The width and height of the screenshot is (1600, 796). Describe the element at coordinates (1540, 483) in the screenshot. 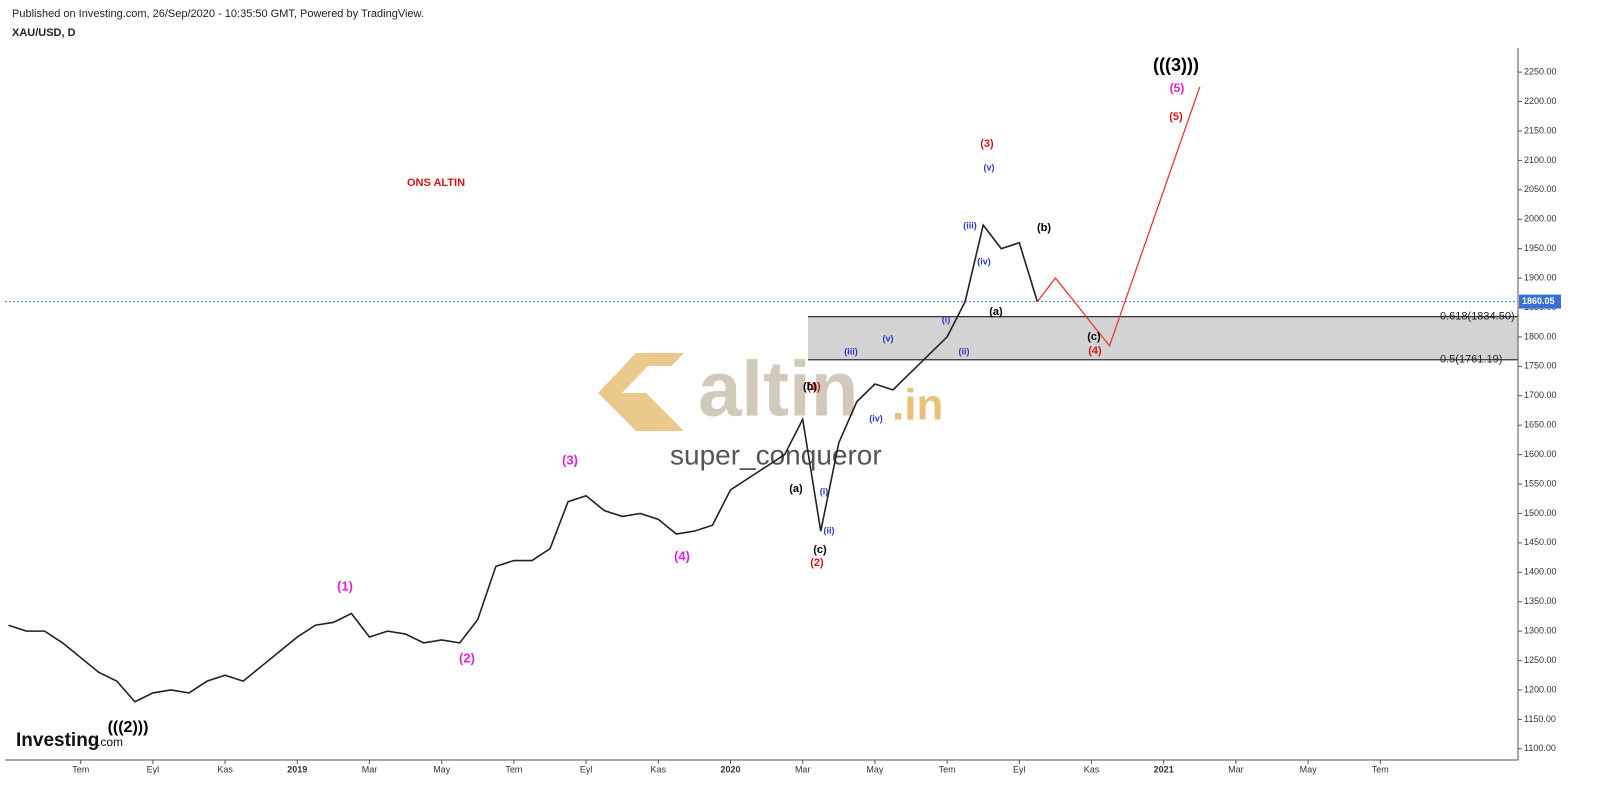

I see `y-tick-label: 1550.00` at that location.